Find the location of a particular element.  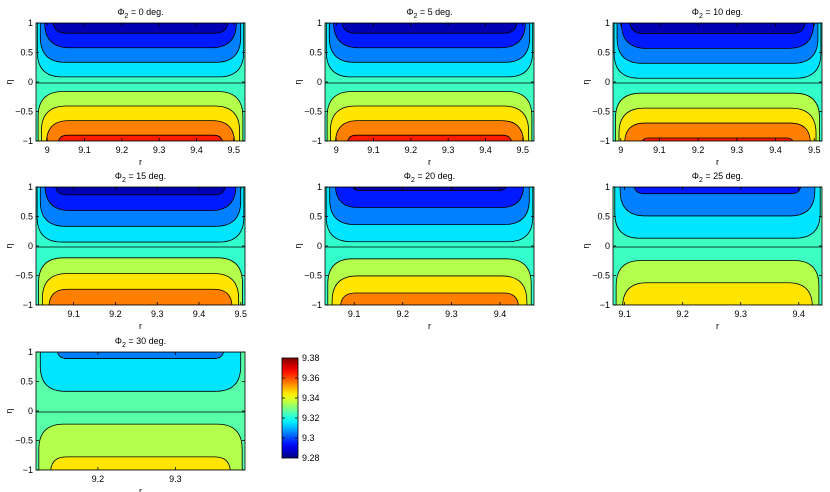

contour-panel: 1 0.5 0 −0.5 −1 9.1 9.2 9.3 9.4 r η Φ2 = 25 deg. is located at coordinates (702, 251).